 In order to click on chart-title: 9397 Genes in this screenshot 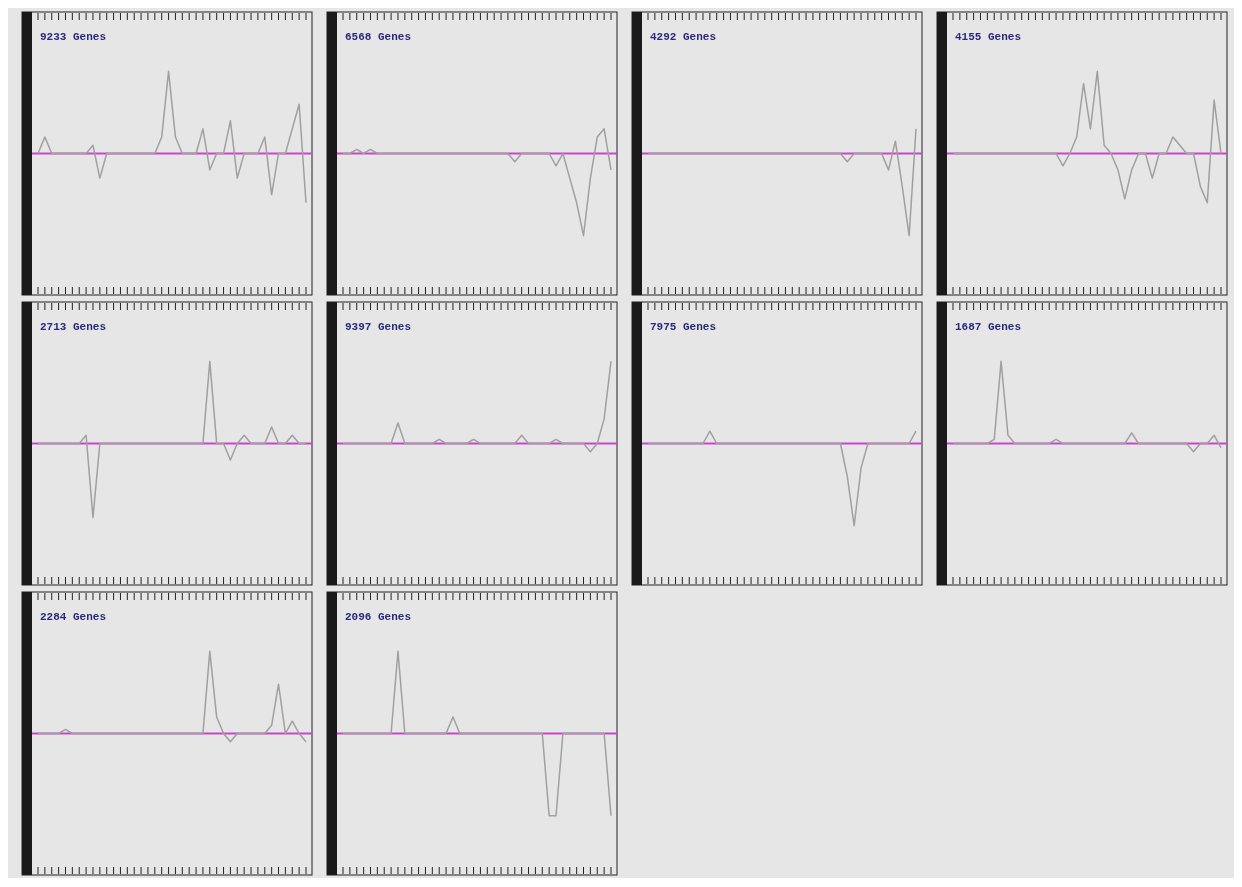, I will do `click(378, 327)`.